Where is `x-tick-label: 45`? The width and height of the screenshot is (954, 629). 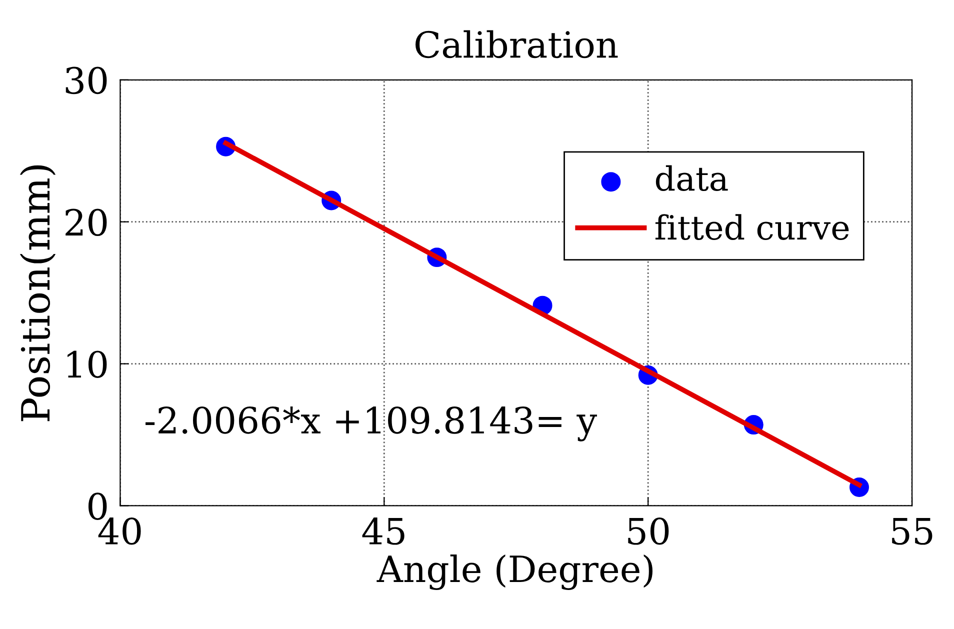
x-tick-label: 45 is located at coordinates (383, 531).